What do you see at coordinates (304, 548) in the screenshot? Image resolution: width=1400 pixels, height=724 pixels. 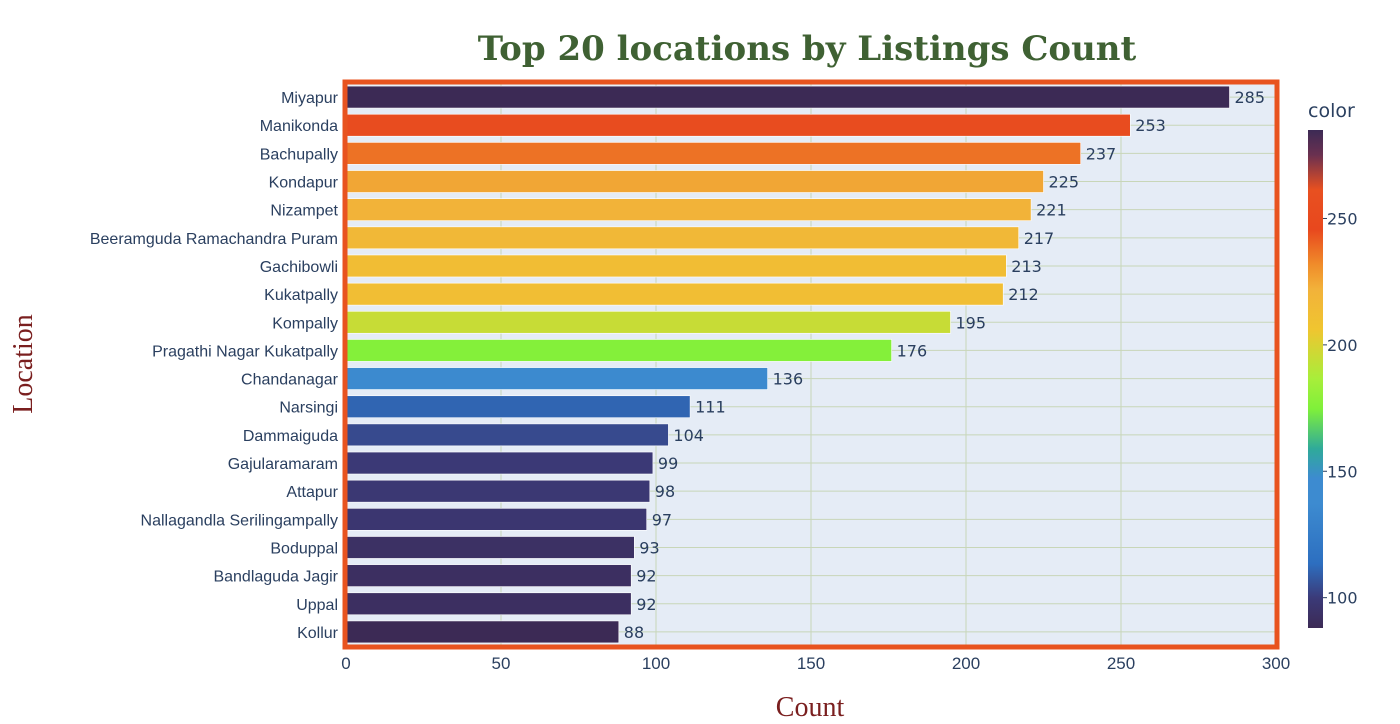 I see `y-tick-label: Boduppal` at bounding box center [304, 548].